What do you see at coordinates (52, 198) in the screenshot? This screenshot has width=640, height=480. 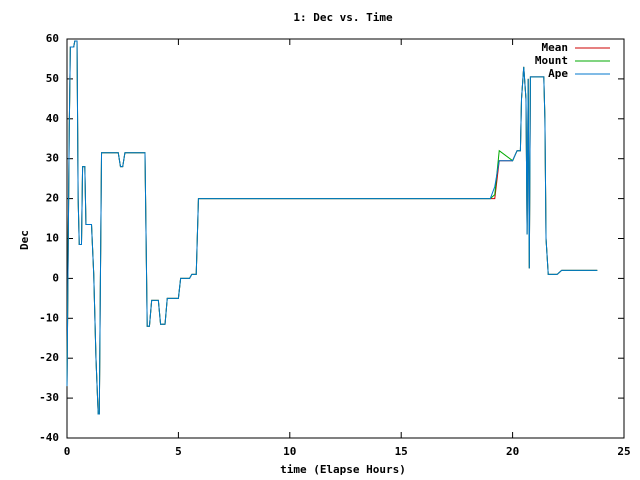 I see `y-tick-label: 20` at bounding box center [52, 198].